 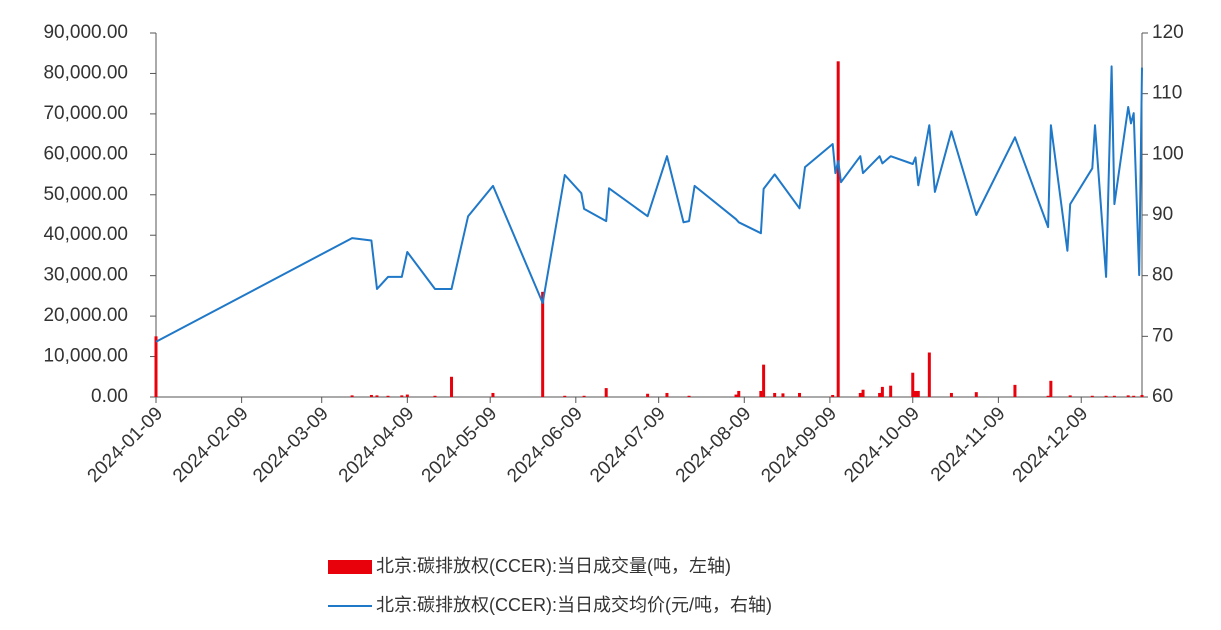 I want to click on legend-label: 北京:碳排放权(CCER):当日成交均价(元/吨，右轴), so click(x=574, y=605).